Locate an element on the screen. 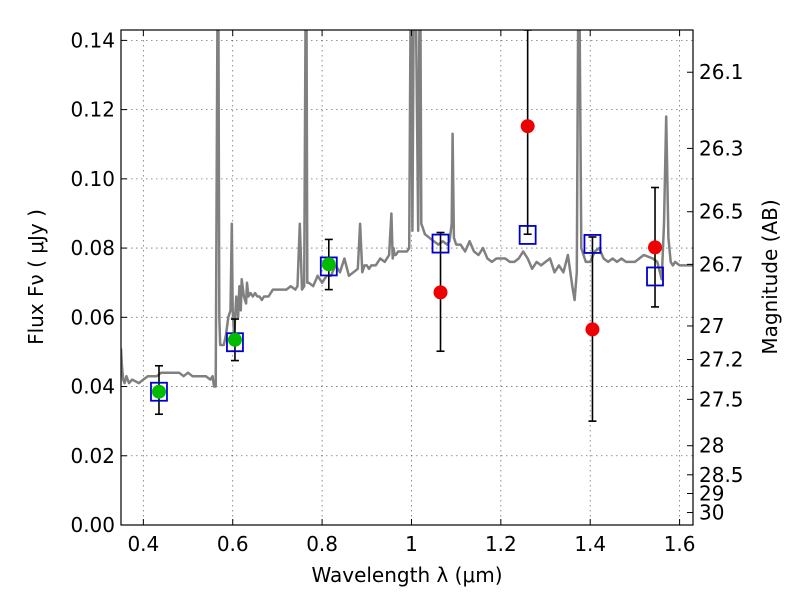 This screenshot has height=600, width=800. y-tick-label: 0.12 is located at coordinates (92, 110).